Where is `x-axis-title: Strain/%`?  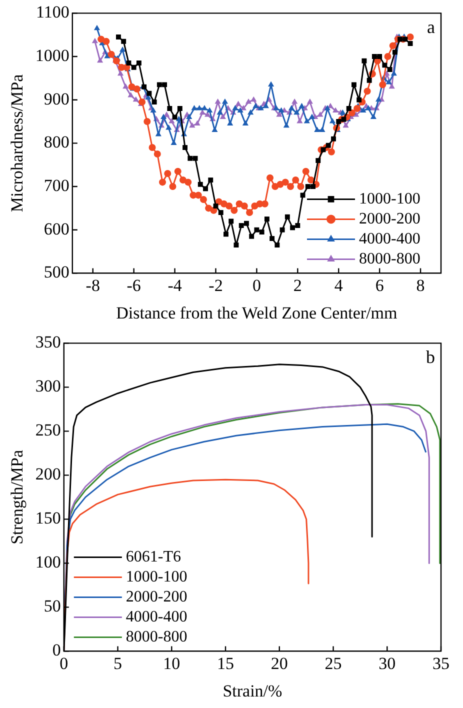
x-axis-title: Strain/% is located at coordinates (252, 690).